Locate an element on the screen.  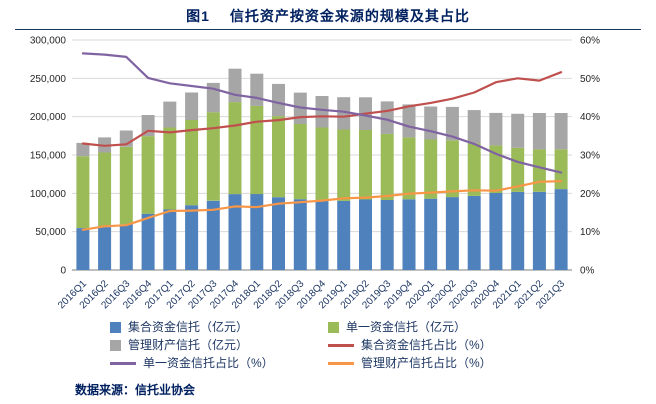
legend-item-4: 单一资金信托占比（%） is located at coordinates (219, 363).